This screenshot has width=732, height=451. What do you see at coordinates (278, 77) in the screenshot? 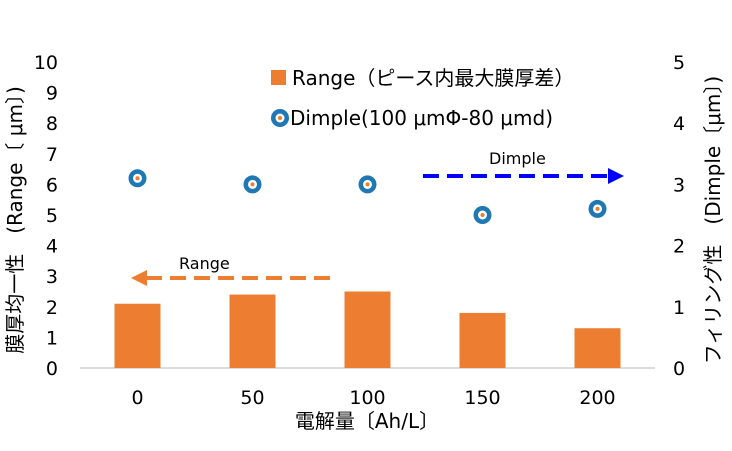
I see `legend-range-swatch` at bounding box center [278, 77].